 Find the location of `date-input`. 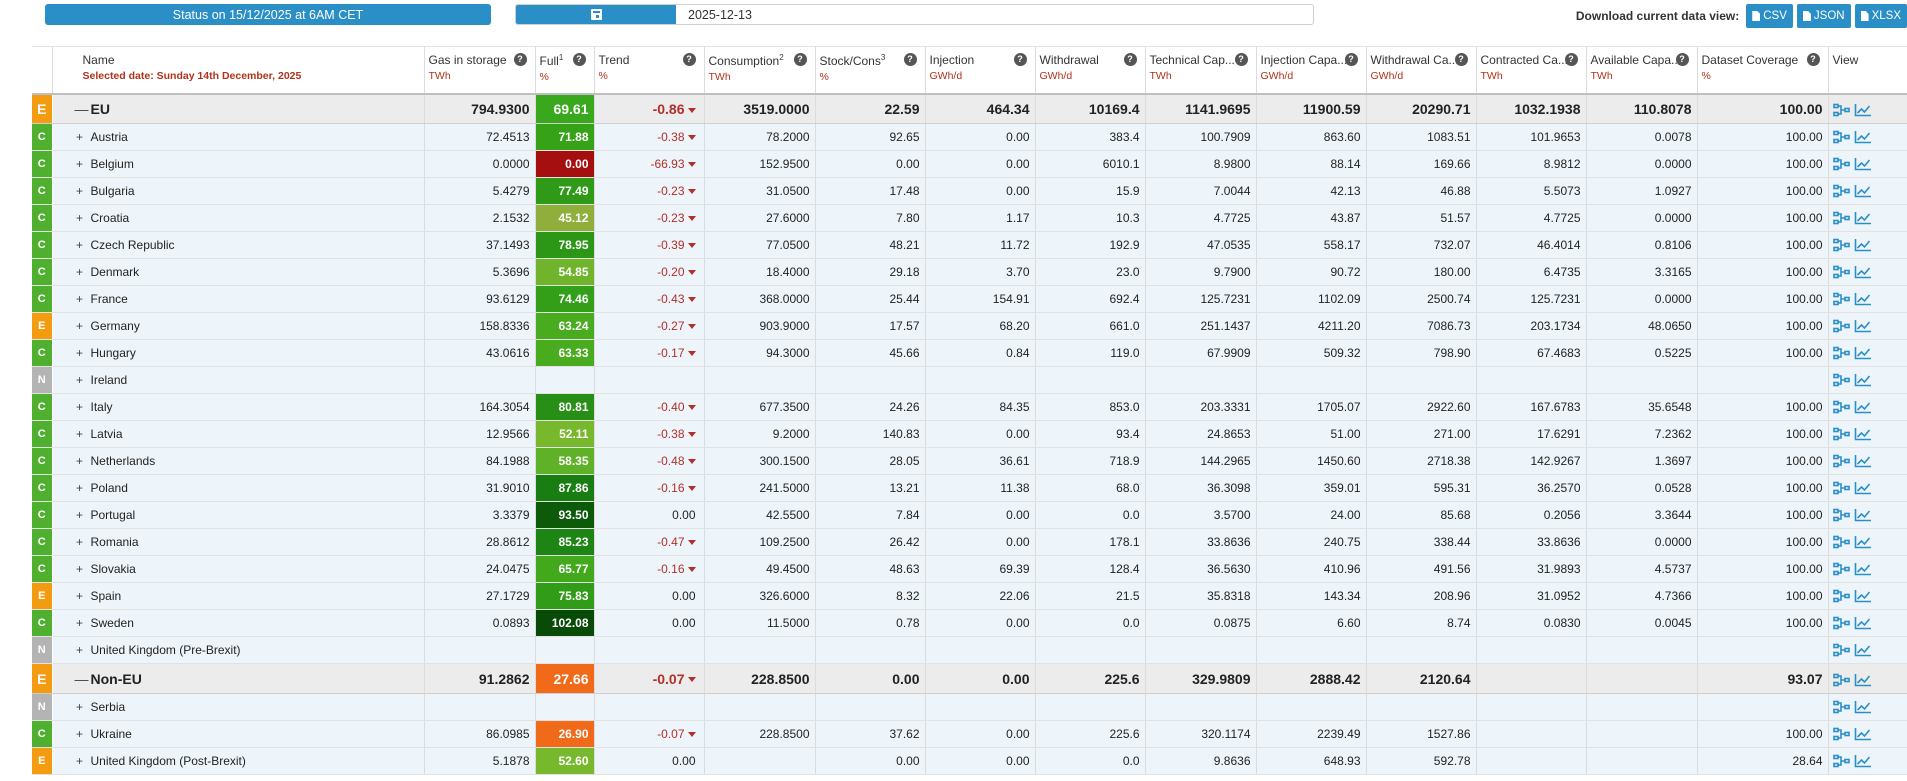

date-input is located at coordinates (994, 14).